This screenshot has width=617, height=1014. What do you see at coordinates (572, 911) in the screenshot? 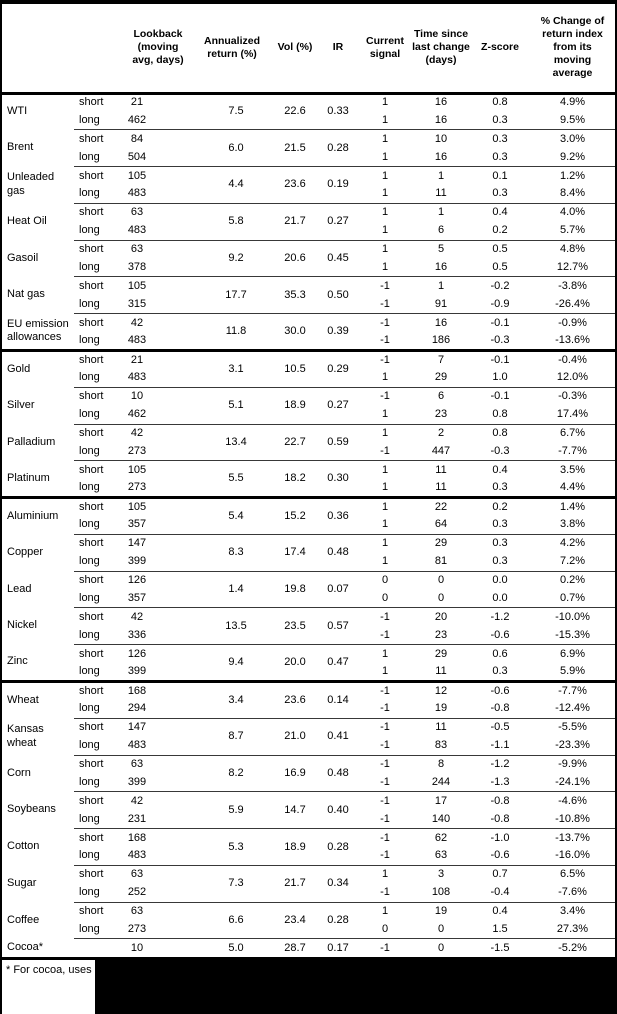
I see `pct-change-value: 3.4%` at bounding box center [572, 911].